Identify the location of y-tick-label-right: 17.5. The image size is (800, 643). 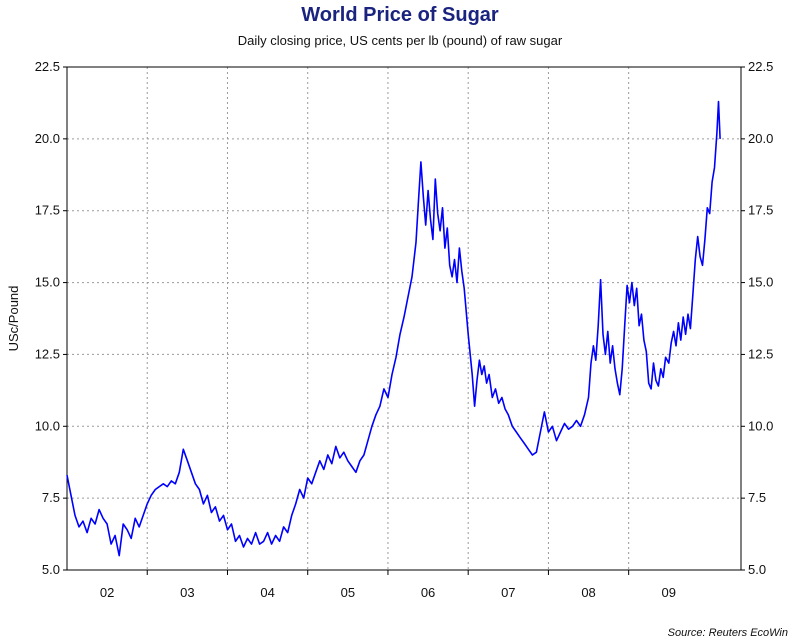
(760, 210).